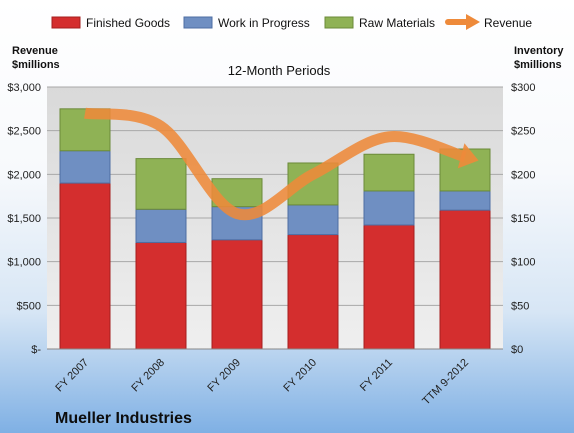 This screenshot has width=574, height=433. What do you see at coordinates (198, 22) in the screenshot?
I see `legend-swatch-work-in-progress` at bounding box center [198, 22].